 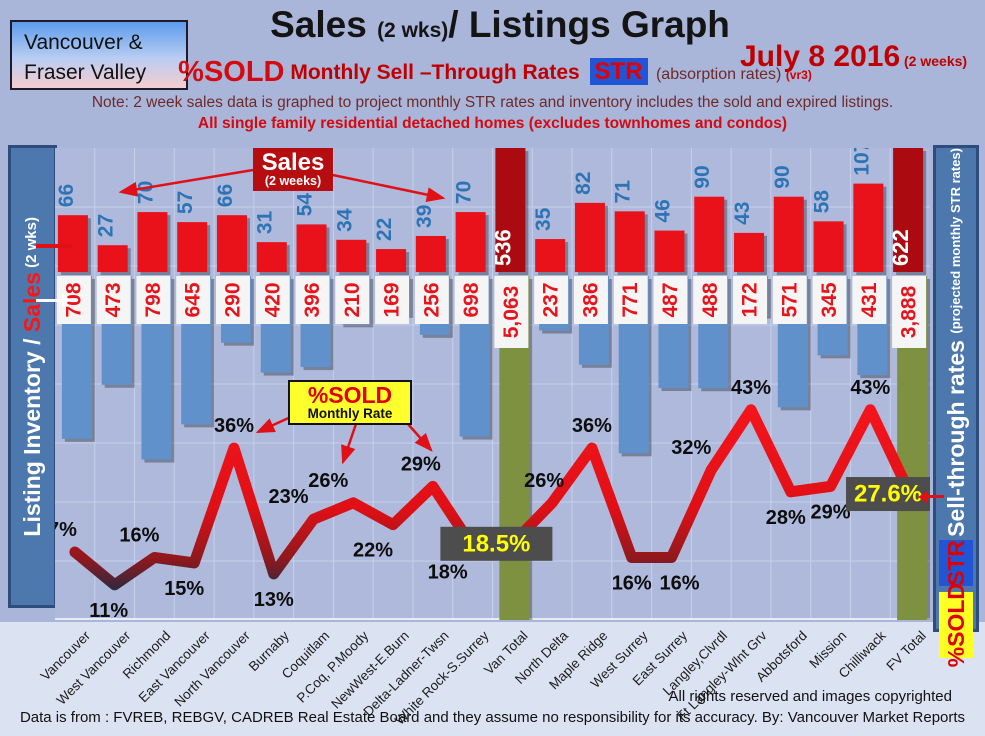 I want to click on left-axis-panel: Listing Inventory / Sales (2 wks), so click(x=32, y=376).